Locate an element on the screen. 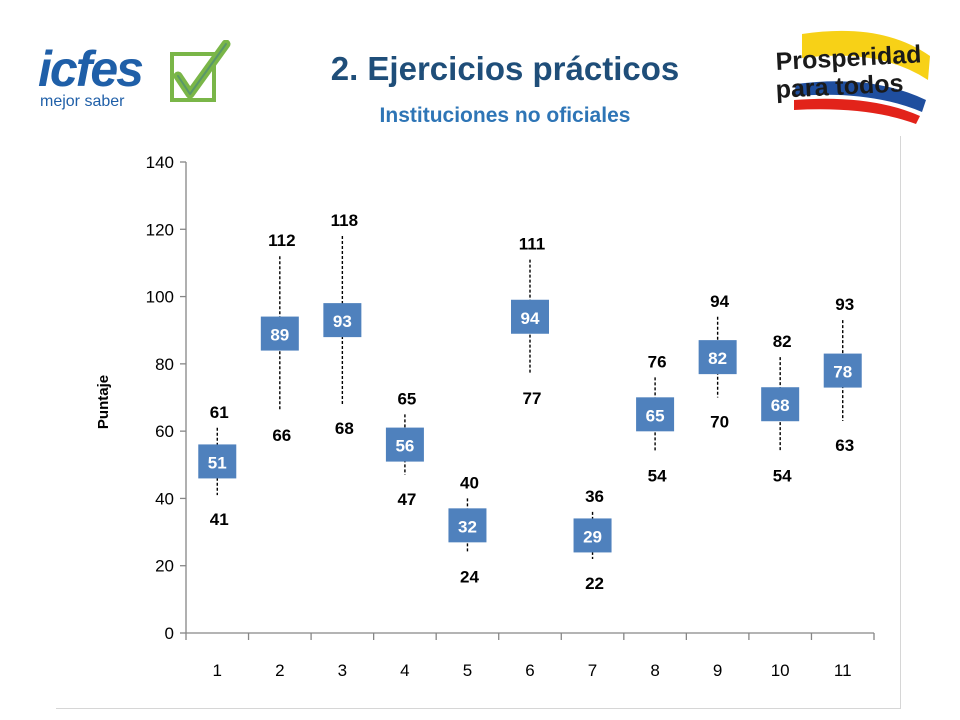  x-tick-label: 8 is located at coordinates (654, 670).